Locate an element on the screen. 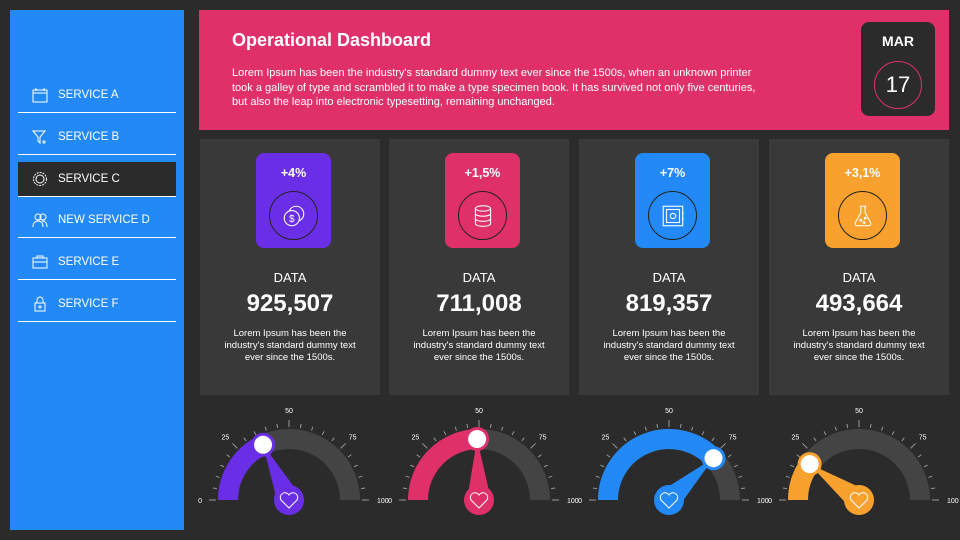  sidebar-item-label: SERVICE A is located at coordinates (88, 95).